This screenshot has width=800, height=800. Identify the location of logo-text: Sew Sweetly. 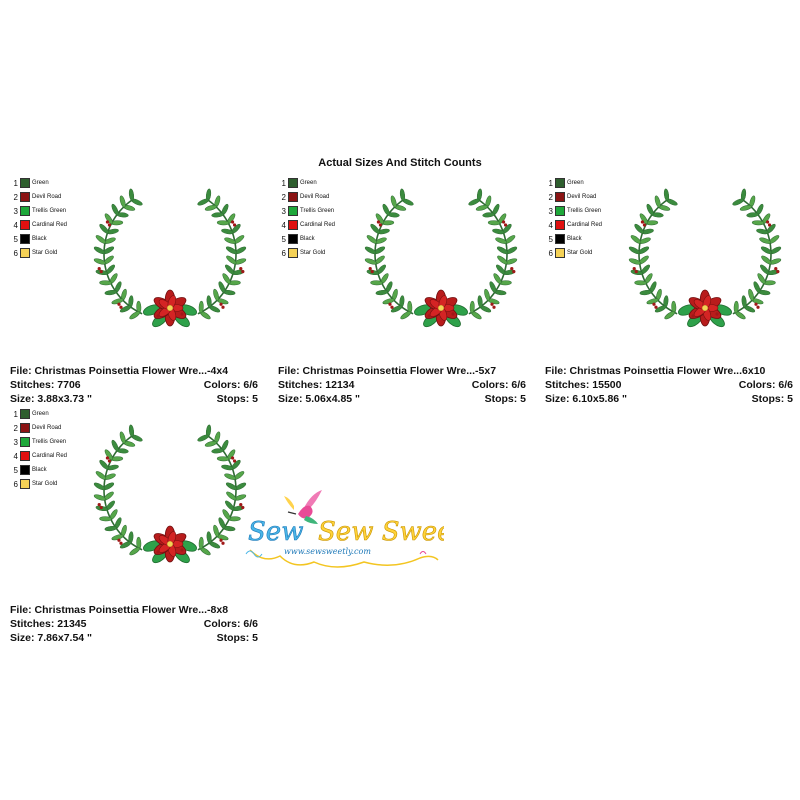
(381, 532).